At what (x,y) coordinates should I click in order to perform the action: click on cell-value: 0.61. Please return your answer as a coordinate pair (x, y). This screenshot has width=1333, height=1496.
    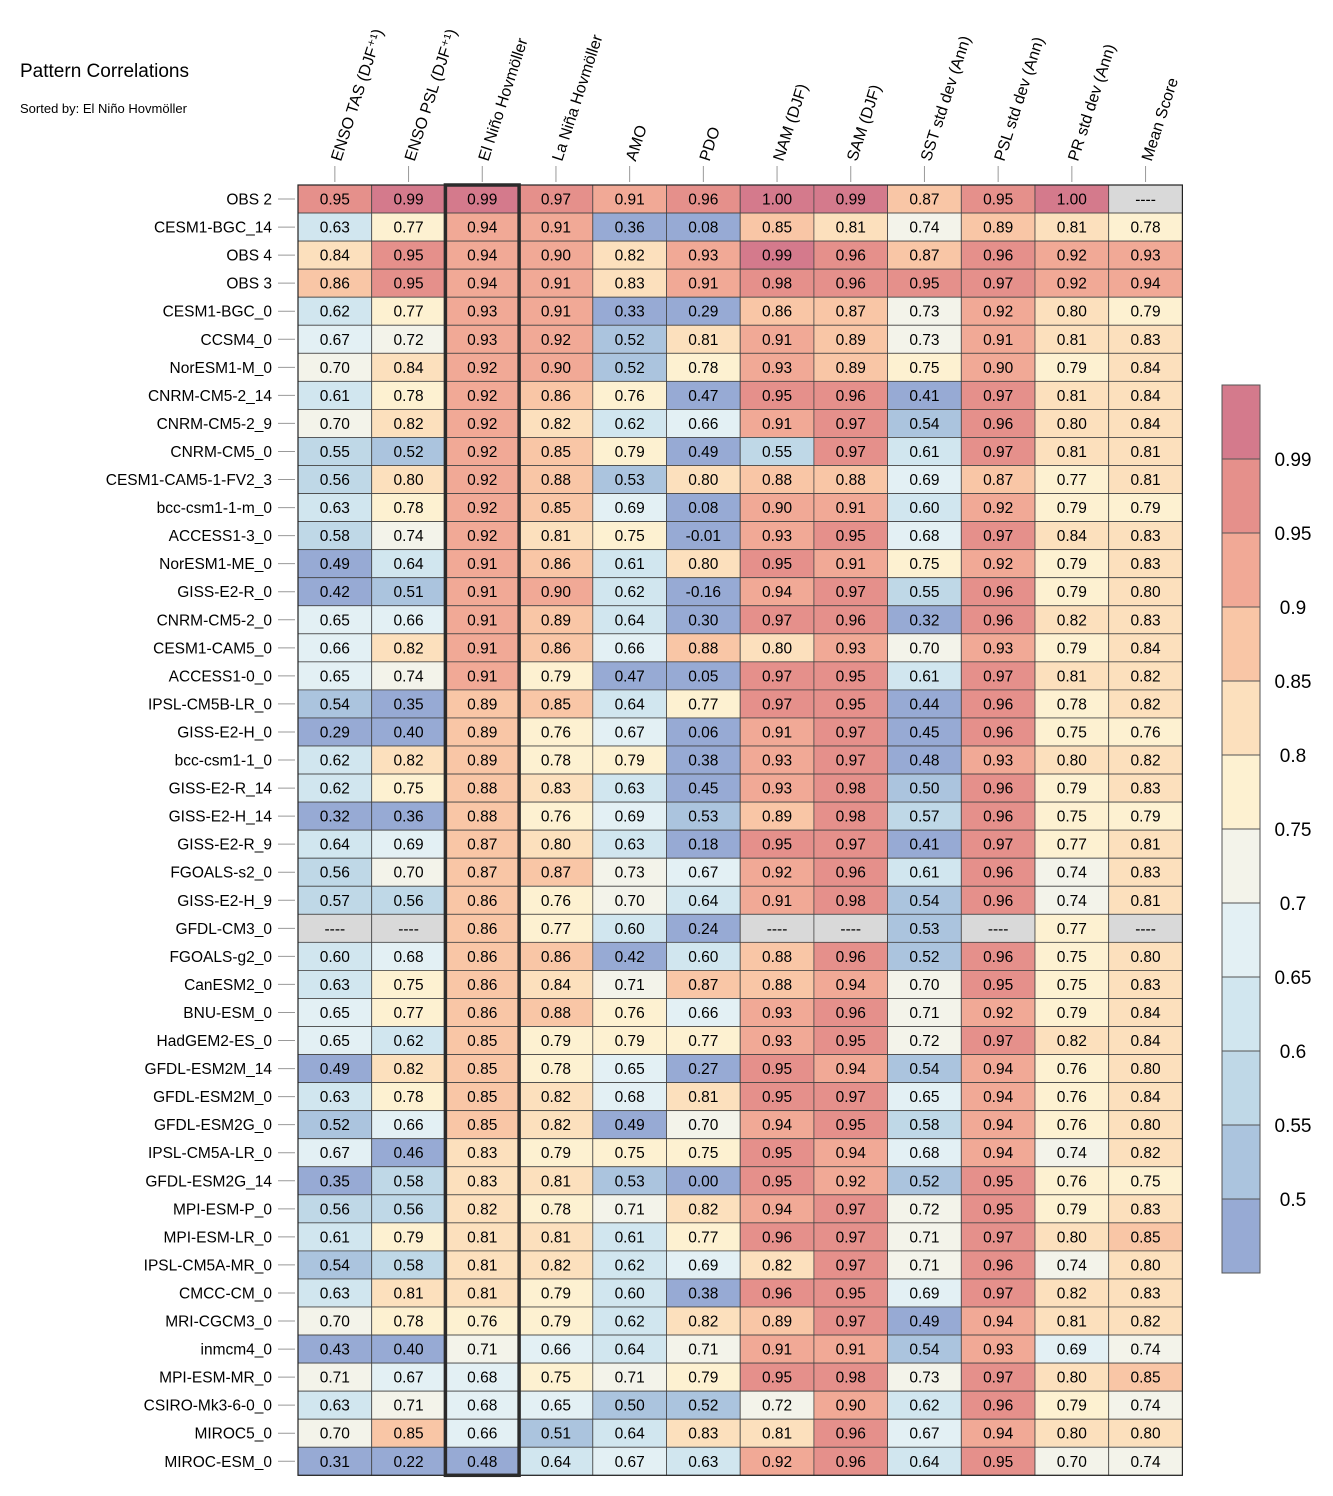
    Looking at the image, I should click on (335, 1237).